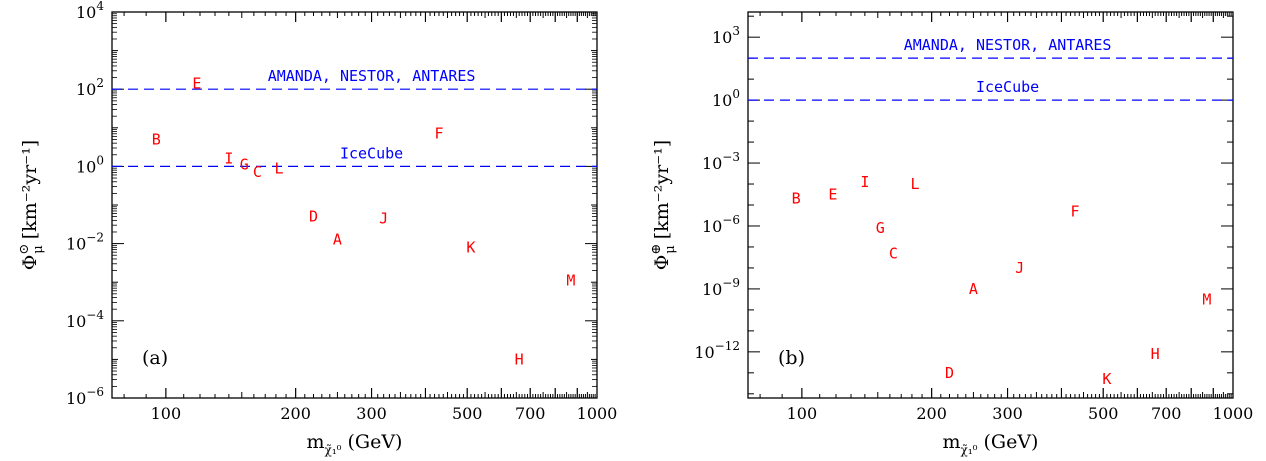 This screenshot has width=1266, height=461. What do you see at coordinates (85, 319) in the screenshot?
I see `y-tick-label: 10⁻⁴` at bounding box center [85, 319].